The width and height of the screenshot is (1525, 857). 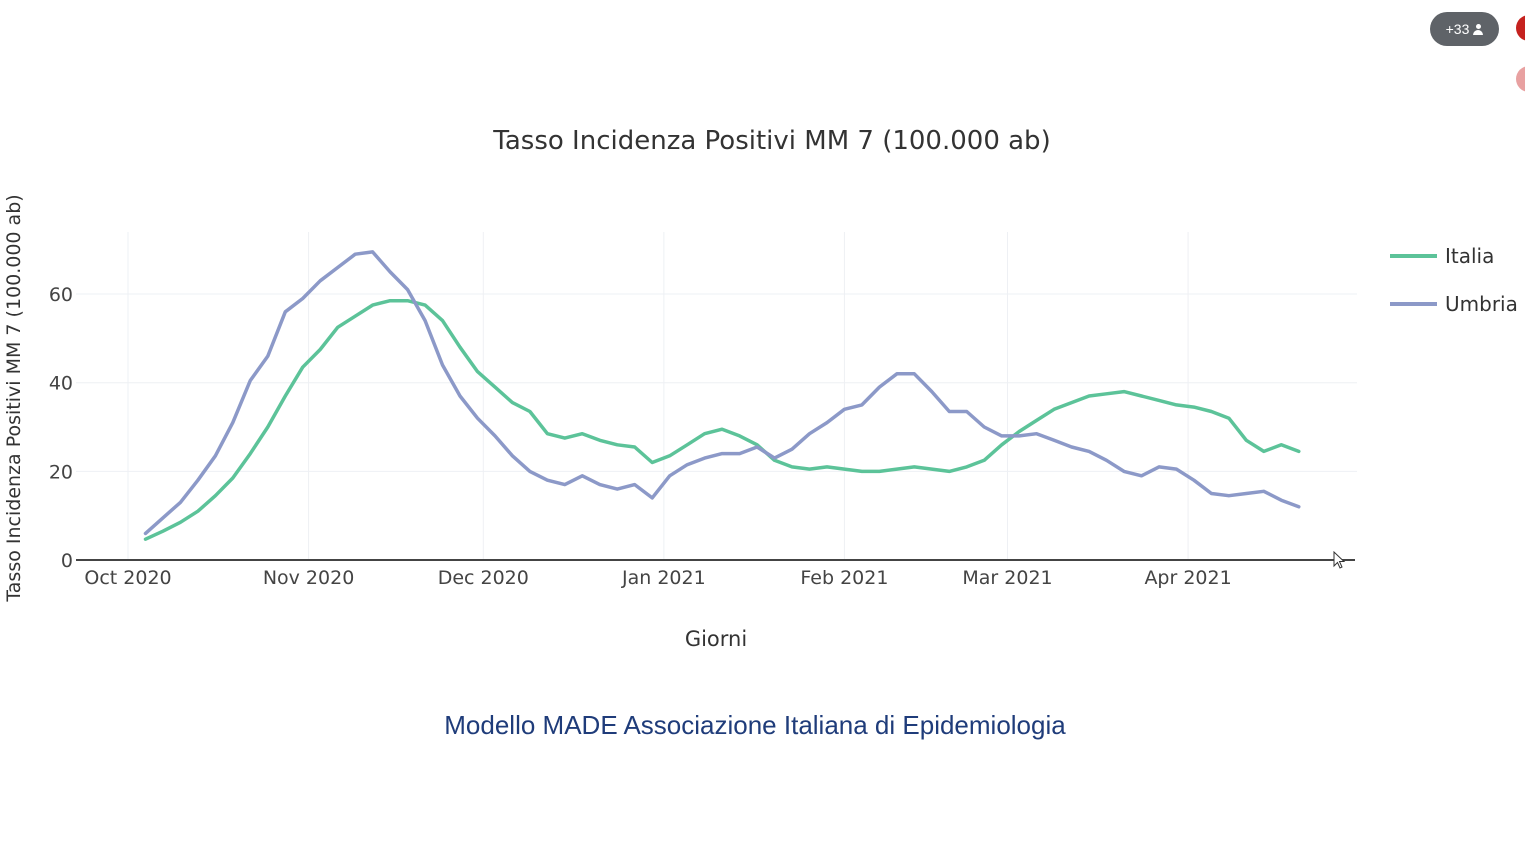 I want to click on x-axis-title: Giorni, so click(x=716, y=639).